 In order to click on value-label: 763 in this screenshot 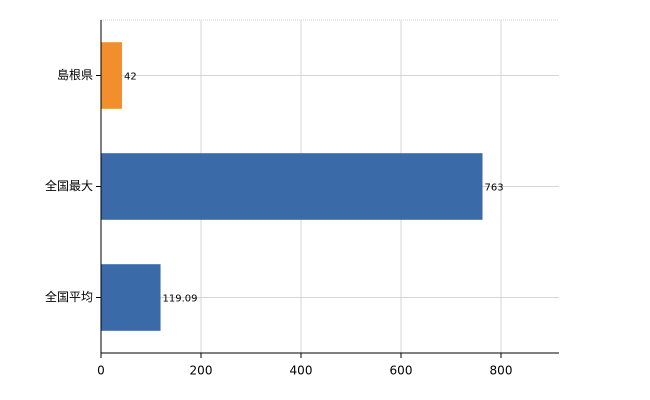, I will do `click(494, 188)`.